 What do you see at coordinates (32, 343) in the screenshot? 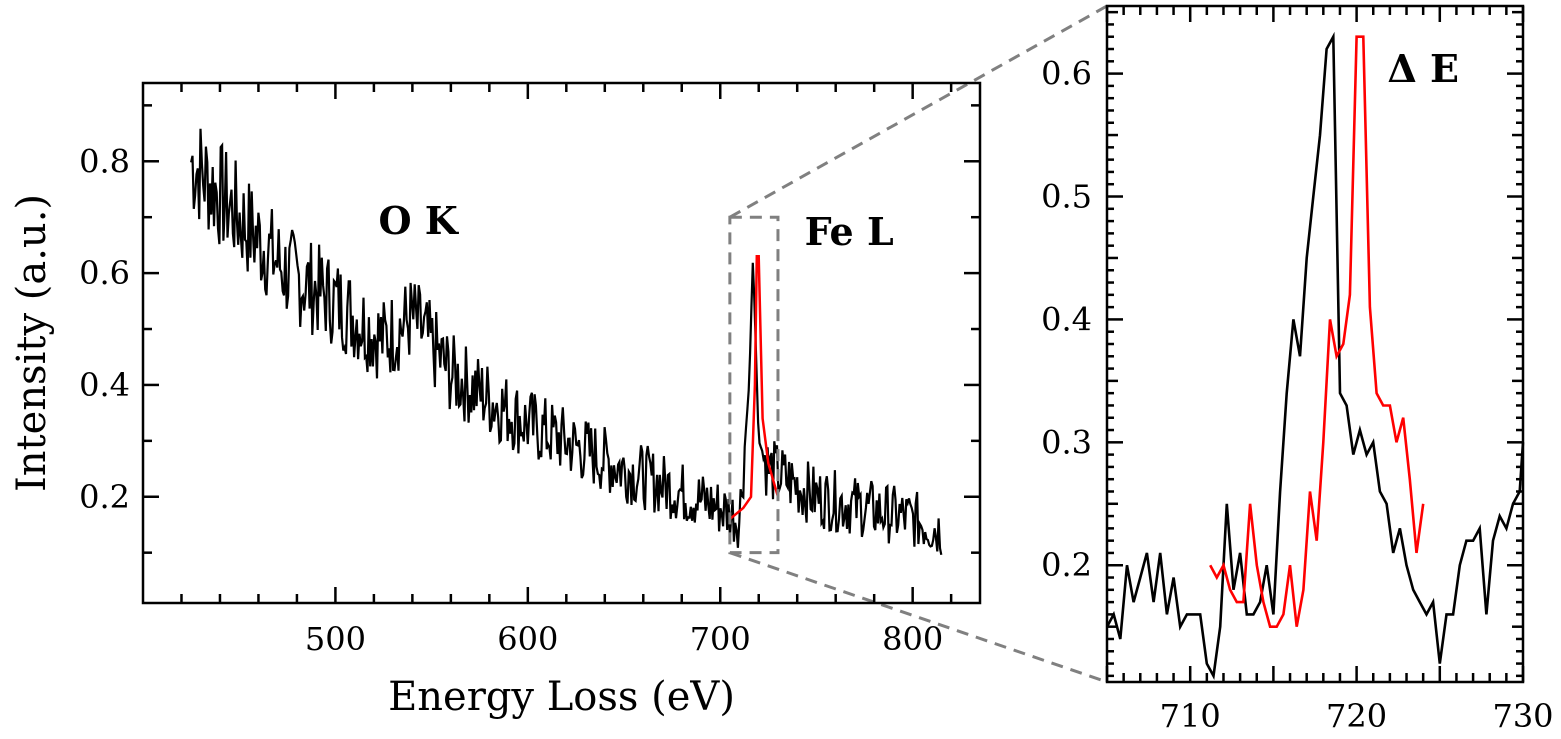
I see `y-axis-label: Intensity (a.u.)` at bounding box center [32, 343].